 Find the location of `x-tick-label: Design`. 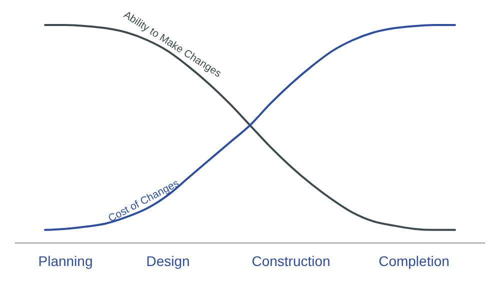

x-tick-label: Design is located at coordinates (168, 261).